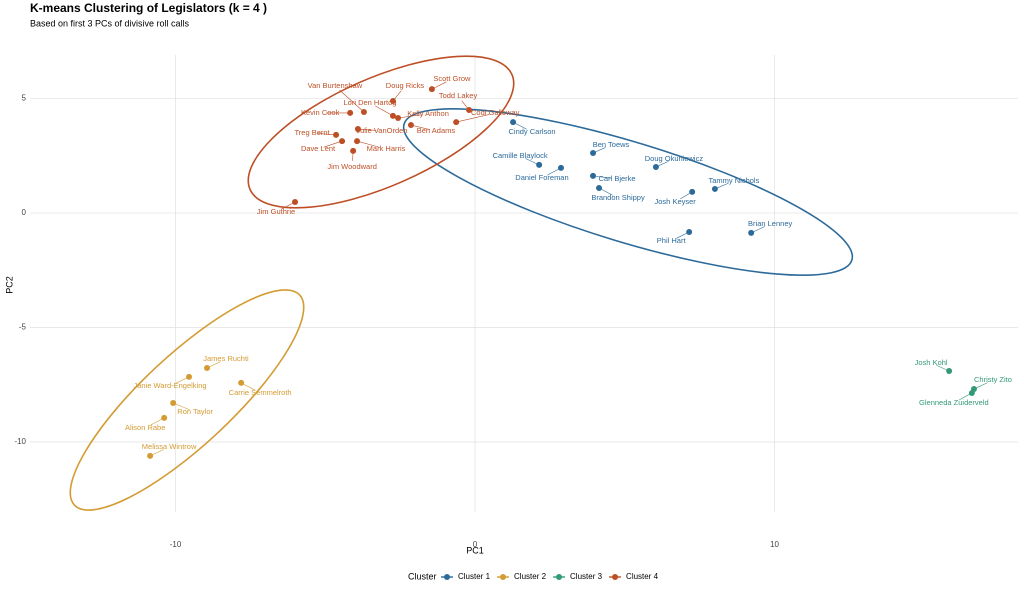  I want to click on point-label: Josh Kohl, so click(931, 362).